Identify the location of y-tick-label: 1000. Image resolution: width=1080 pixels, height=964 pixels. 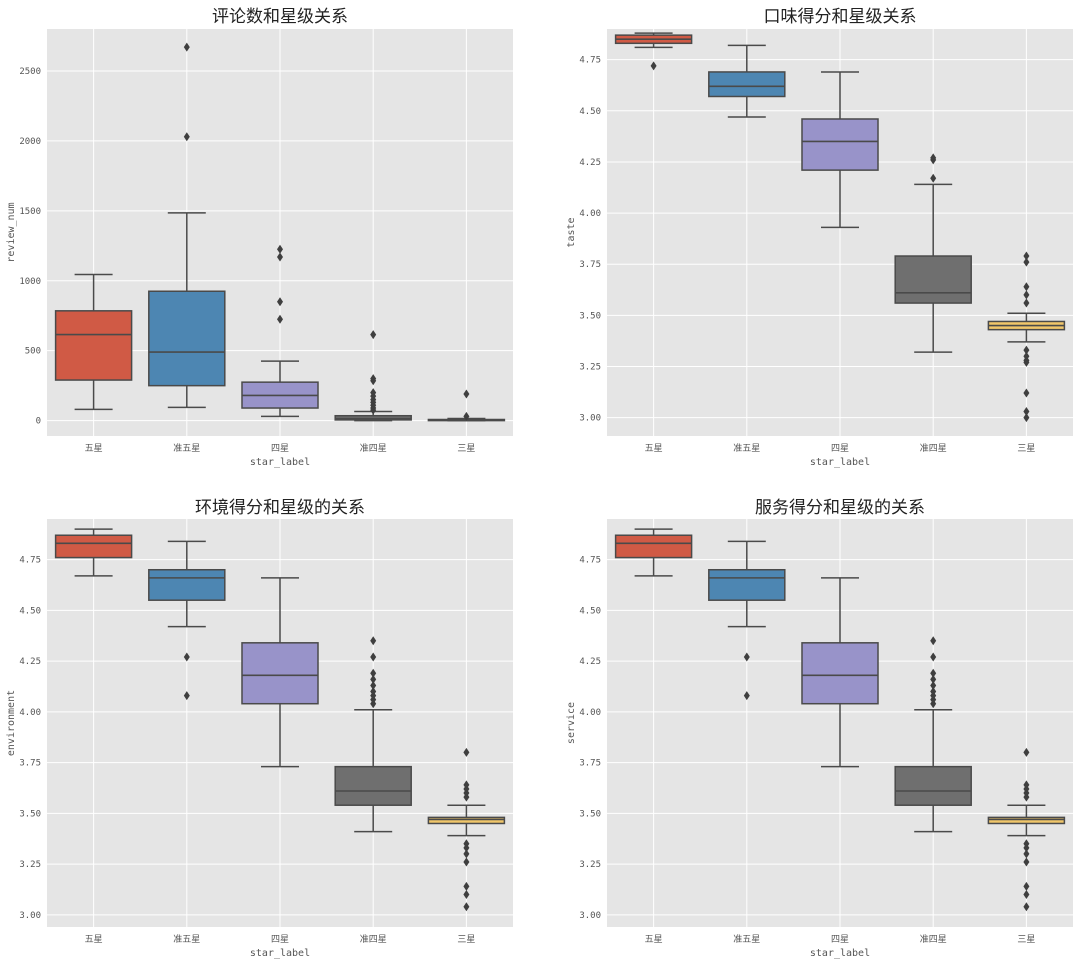
(30, 282).